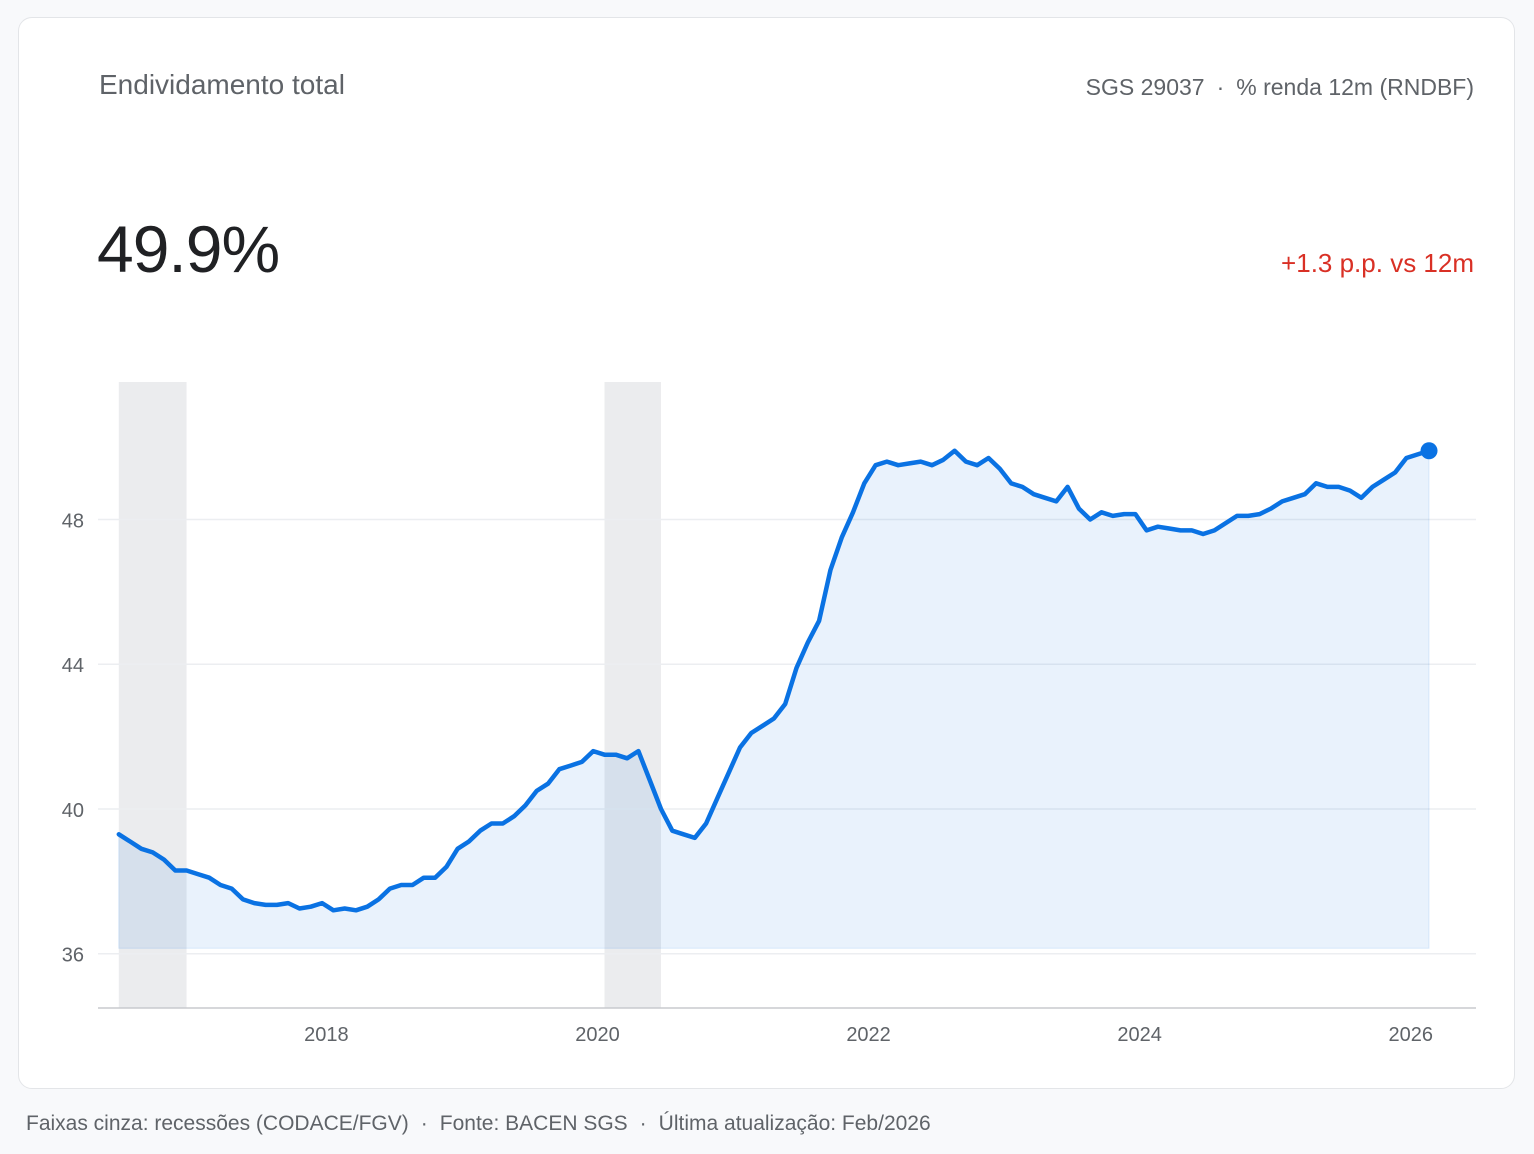 The height and width of the screenshot is (1154, 1534). What do you see at coordinates (1355, 87) in the screenshot?
I see `unit-label: % renda 12m (RNDBF)` at bounding box center [1355, 87].